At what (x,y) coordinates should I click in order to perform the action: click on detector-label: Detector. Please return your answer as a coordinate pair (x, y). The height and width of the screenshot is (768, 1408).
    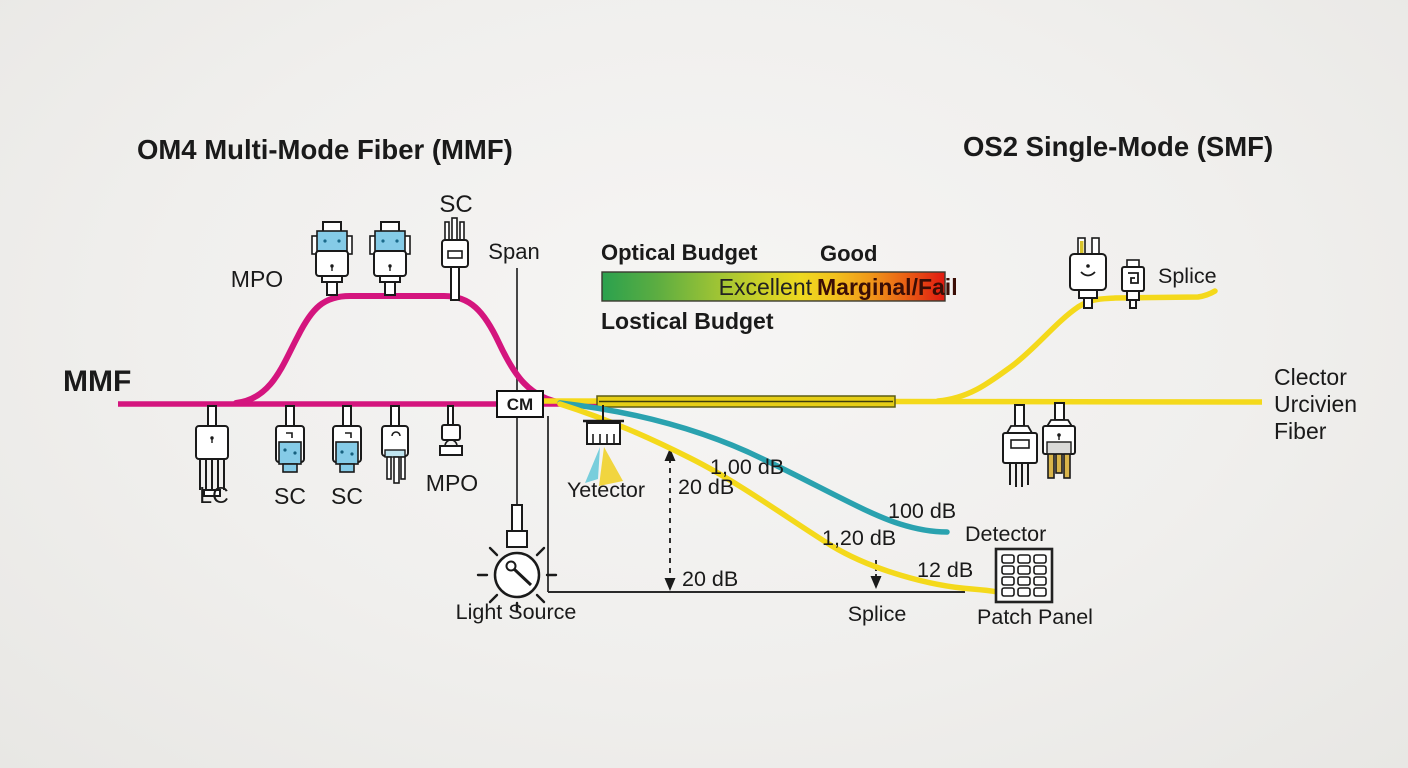
    Looking at the image, I should click on (1005, 534).